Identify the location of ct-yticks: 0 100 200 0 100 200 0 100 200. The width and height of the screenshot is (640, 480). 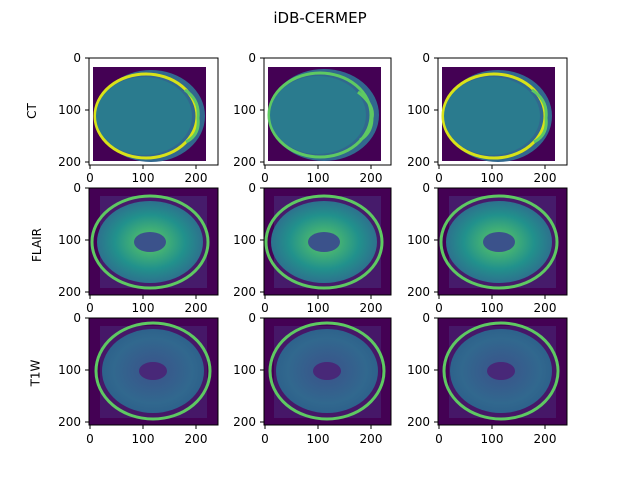
(248, 110).